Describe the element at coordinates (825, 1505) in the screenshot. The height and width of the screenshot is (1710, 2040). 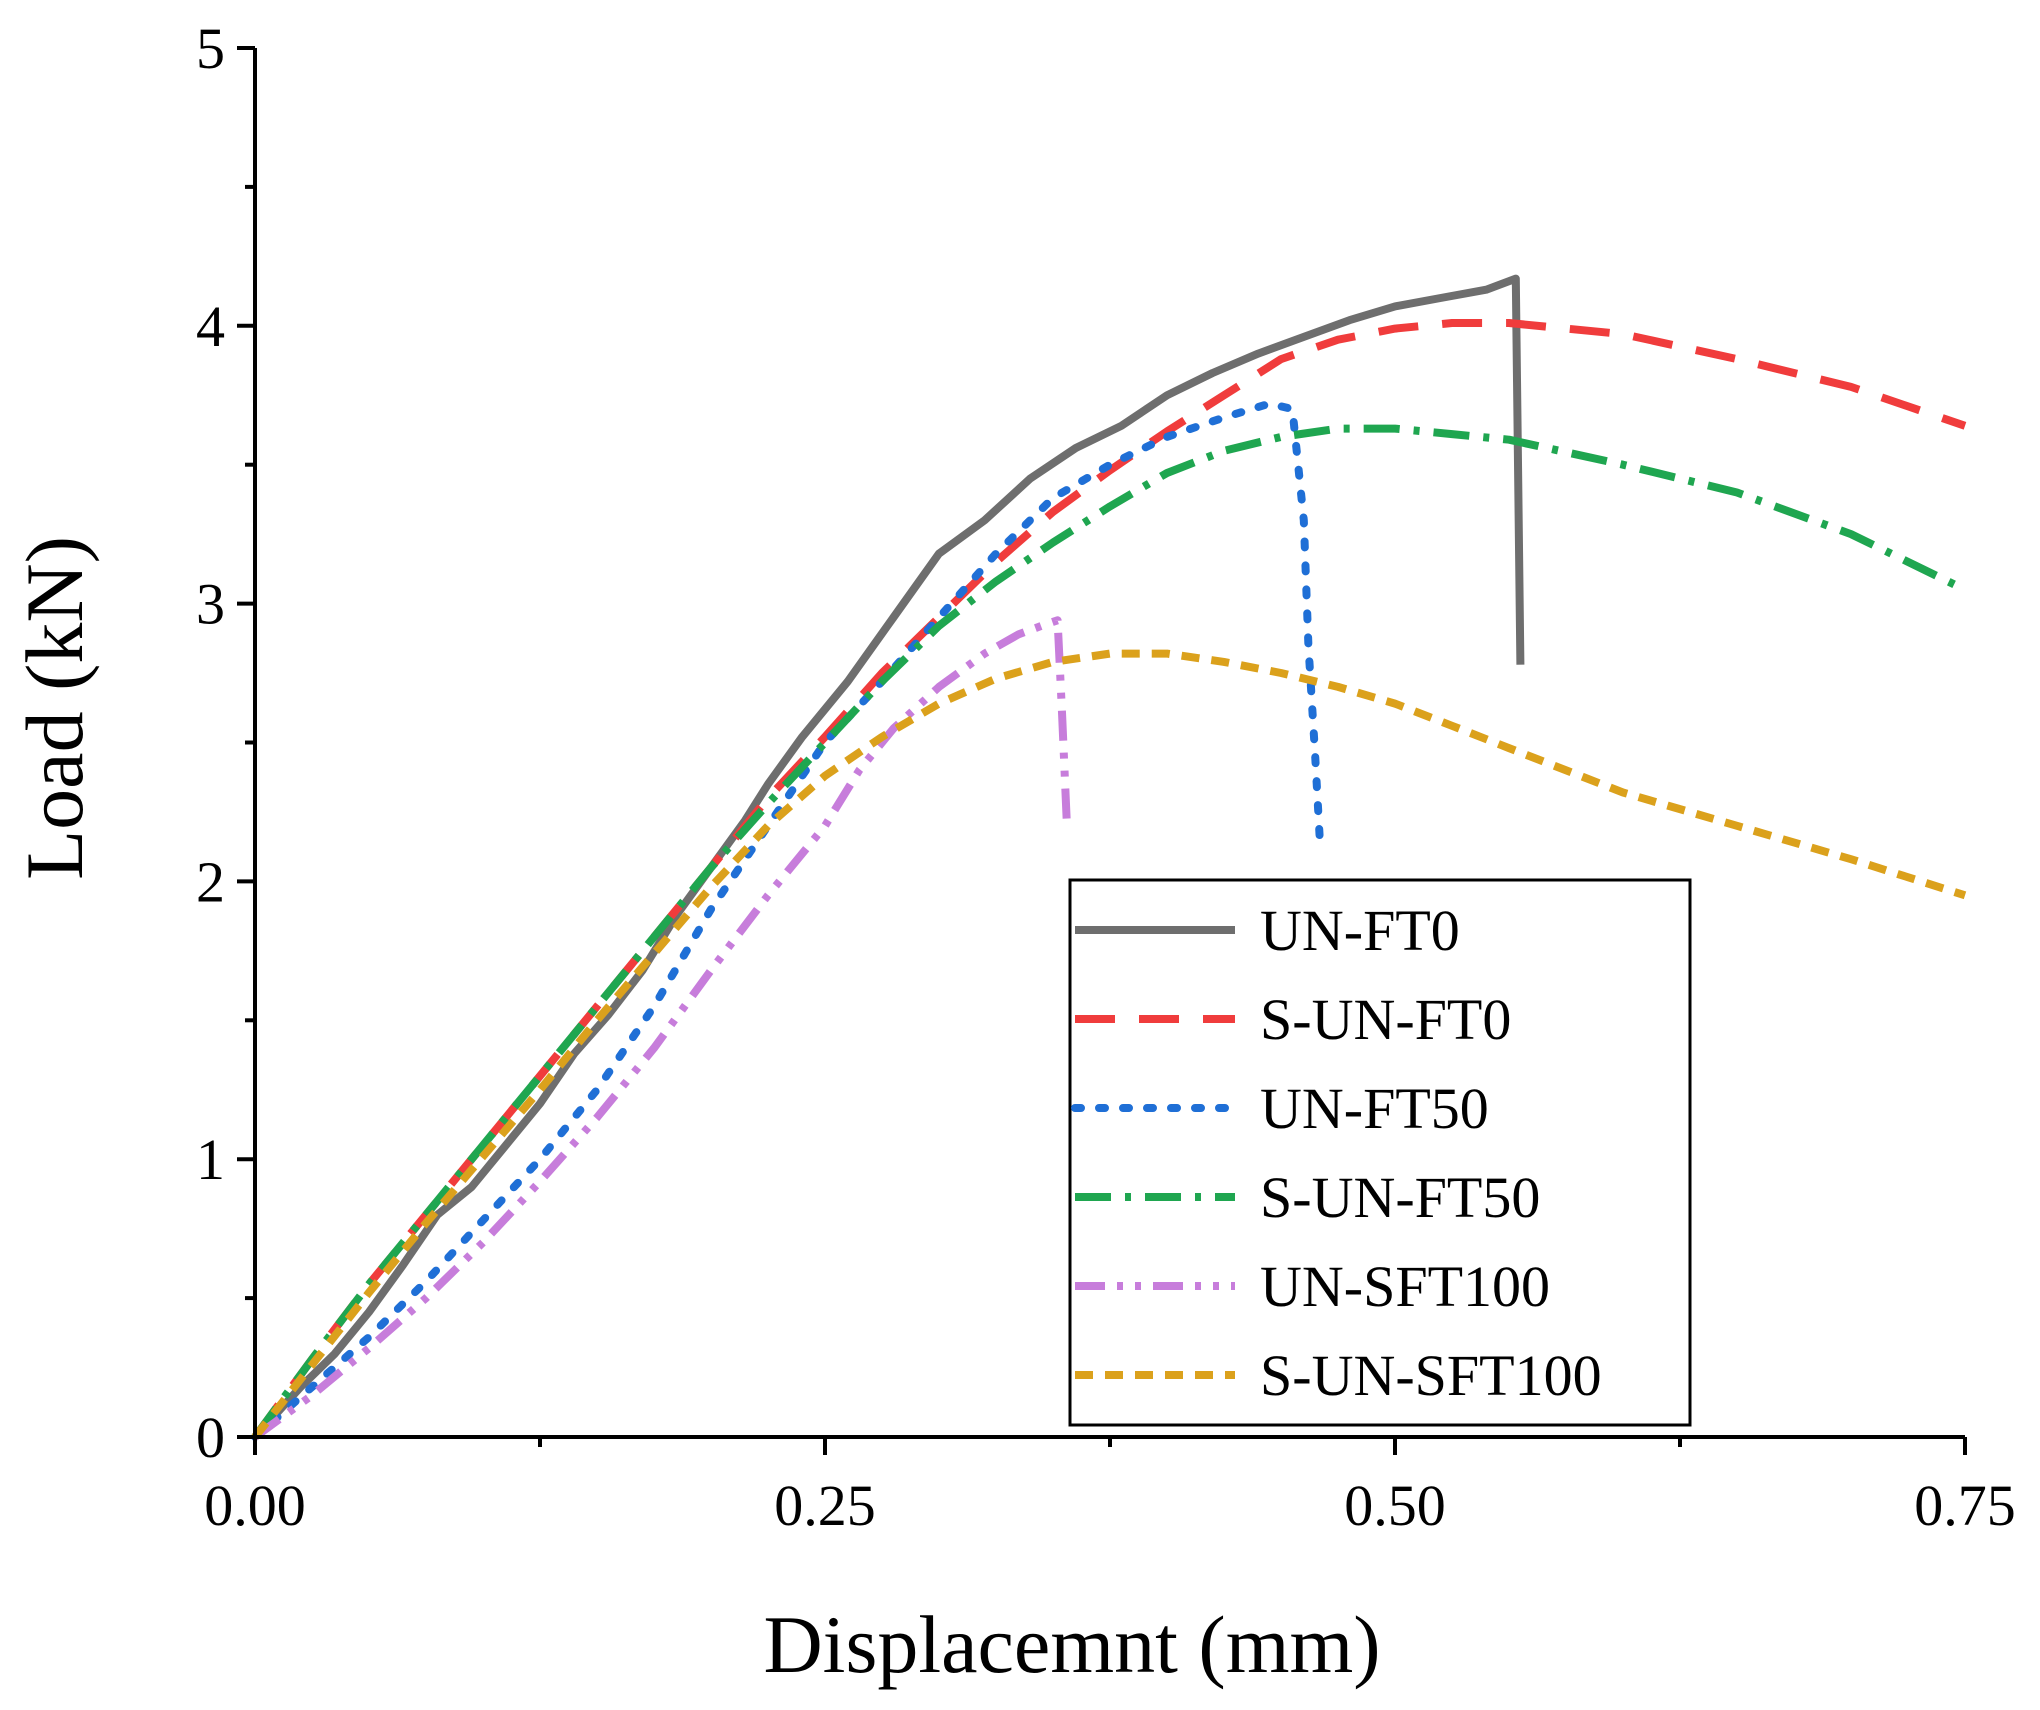
I see `x-tick-label: 0.25` at that location.